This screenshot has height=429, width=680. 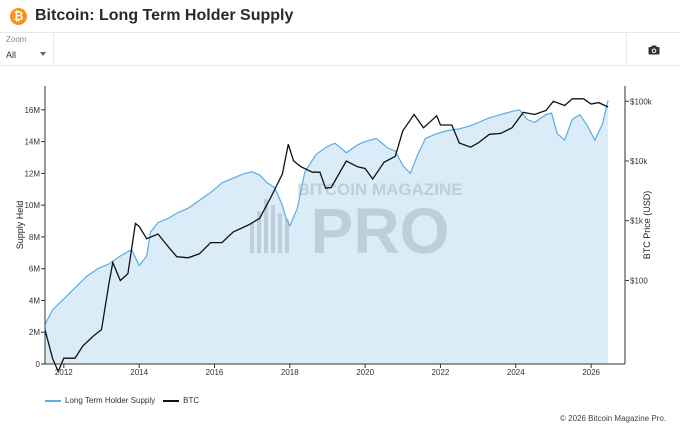 I want to click on y-left-tick-label: 8M, so click(x=34, y=237).